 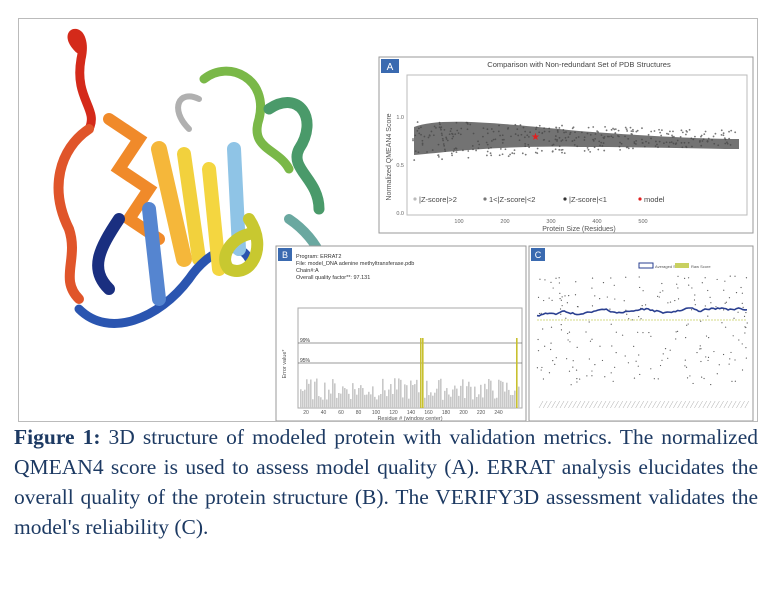 I want to click on x-tick-label: 500, so click(x=642, y=222).